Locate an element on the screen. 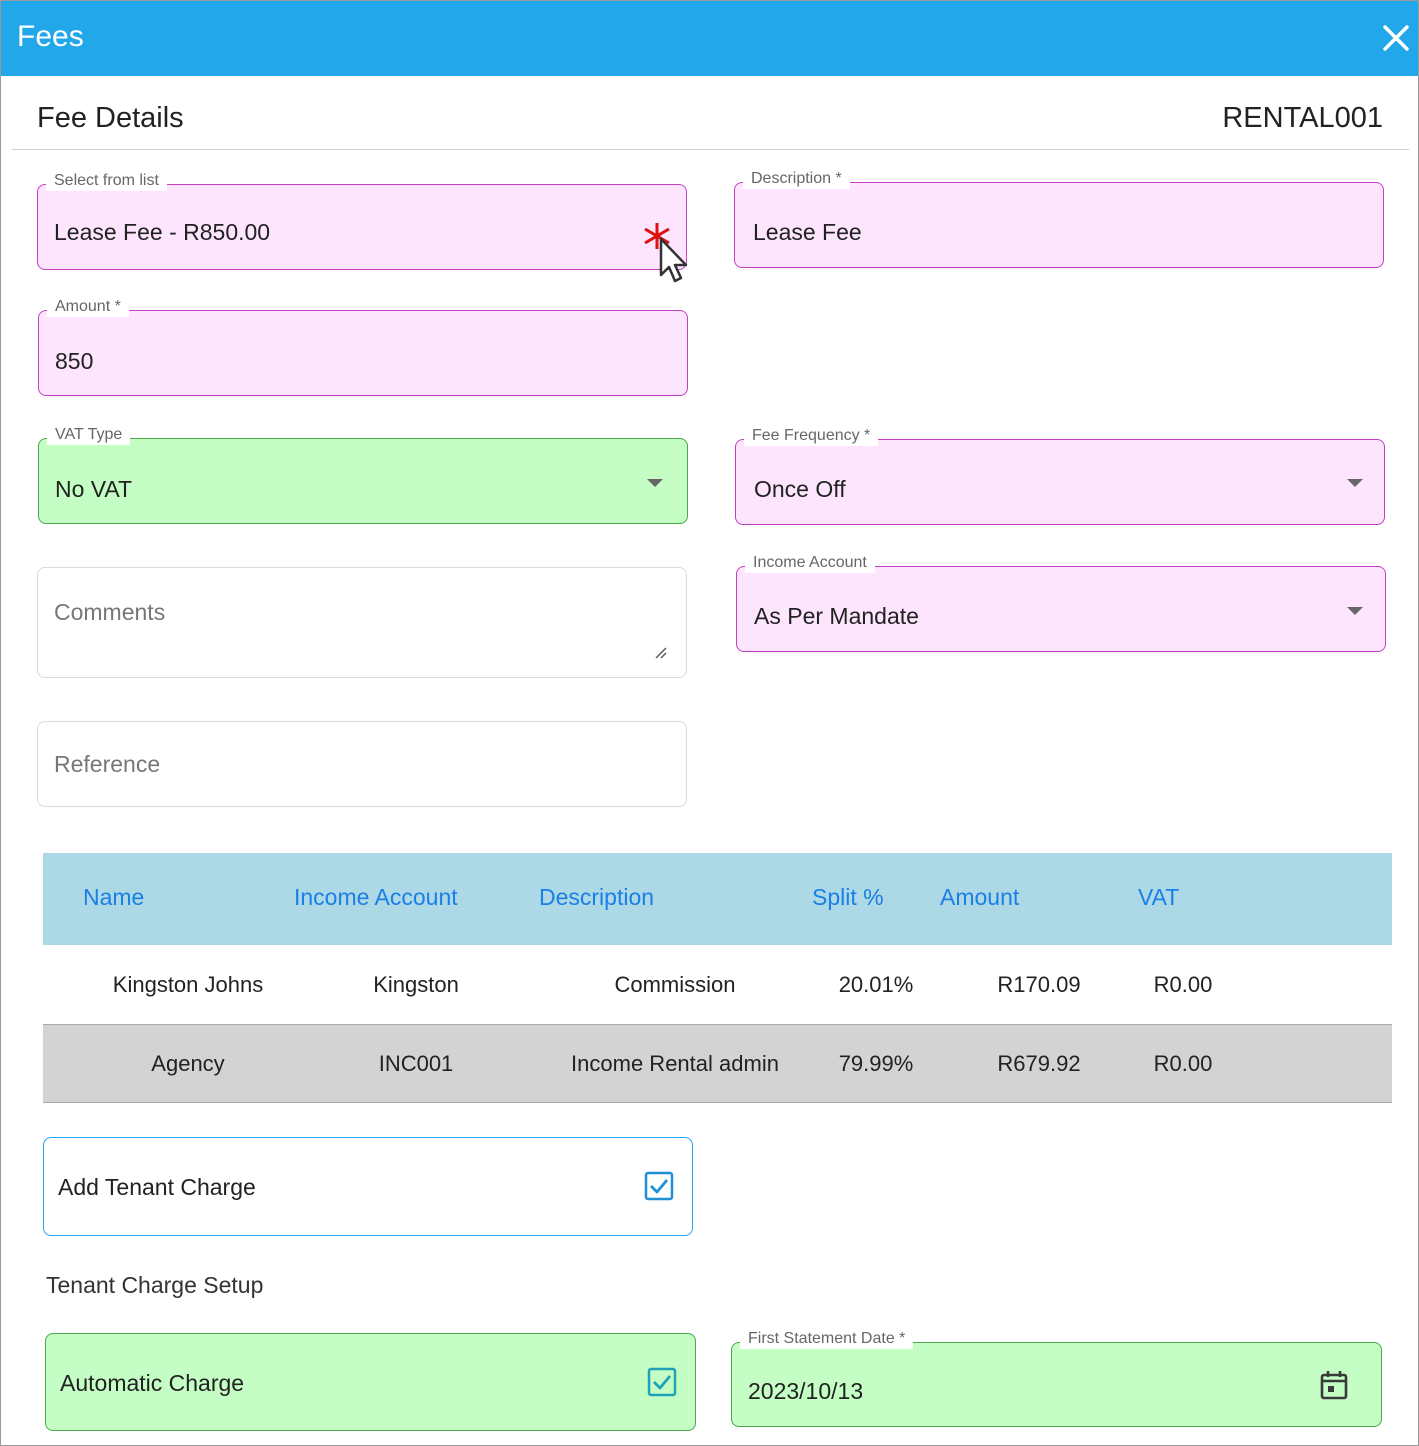 The height and width of the screenshot is (1446, 1419). asterisk-icon is located at coordinates (657, 236).